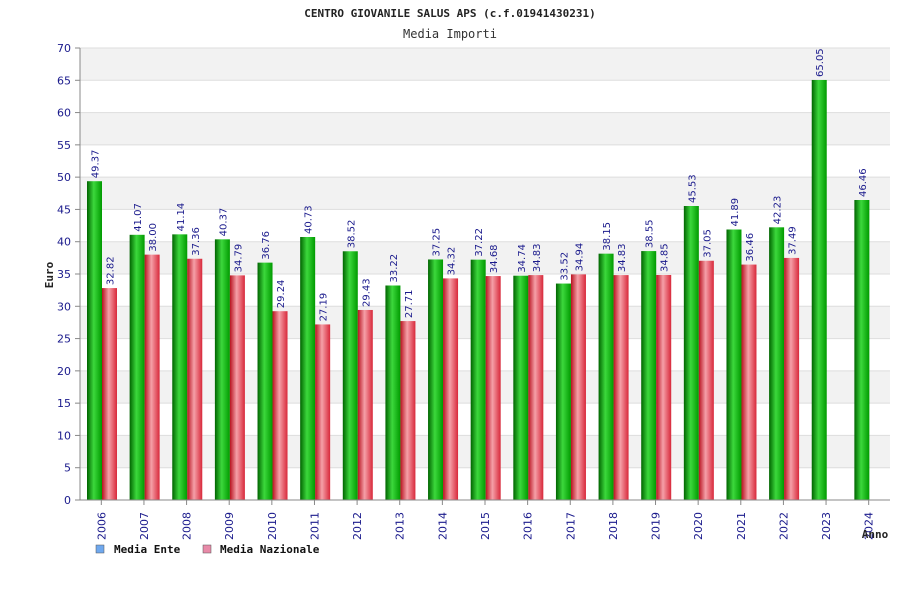 The width and height of the screenshot is (900, 600). Describe the element at coordinates (223, 222) in the screenshot. I see `data-label-media-ente: 40.37` at that location.